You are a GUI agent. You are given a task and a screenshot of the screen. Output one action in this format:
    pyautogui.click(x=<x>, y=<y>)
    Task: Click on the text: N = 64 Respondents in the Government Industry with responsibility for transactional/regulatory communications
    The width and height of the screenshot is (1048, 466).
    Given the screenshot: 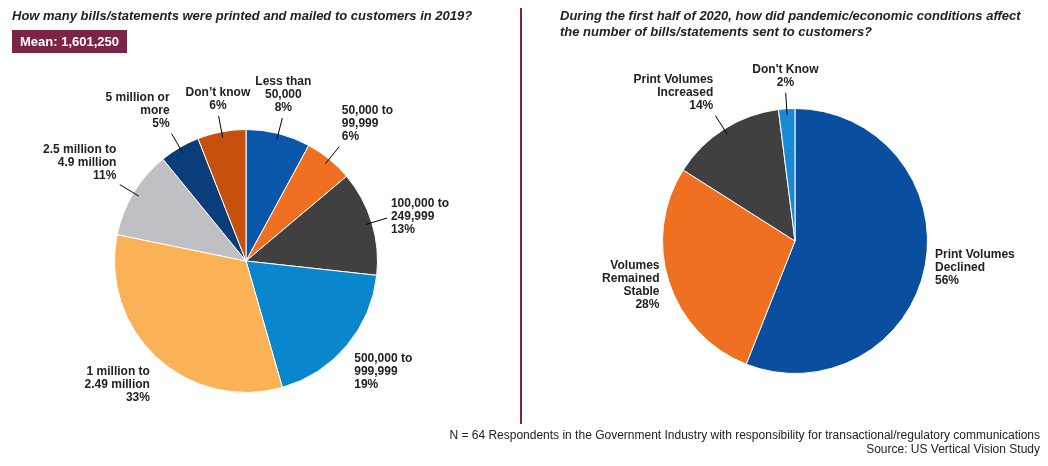 What is the action you would take?
    pyautogui.click(x=744, y=435)
    